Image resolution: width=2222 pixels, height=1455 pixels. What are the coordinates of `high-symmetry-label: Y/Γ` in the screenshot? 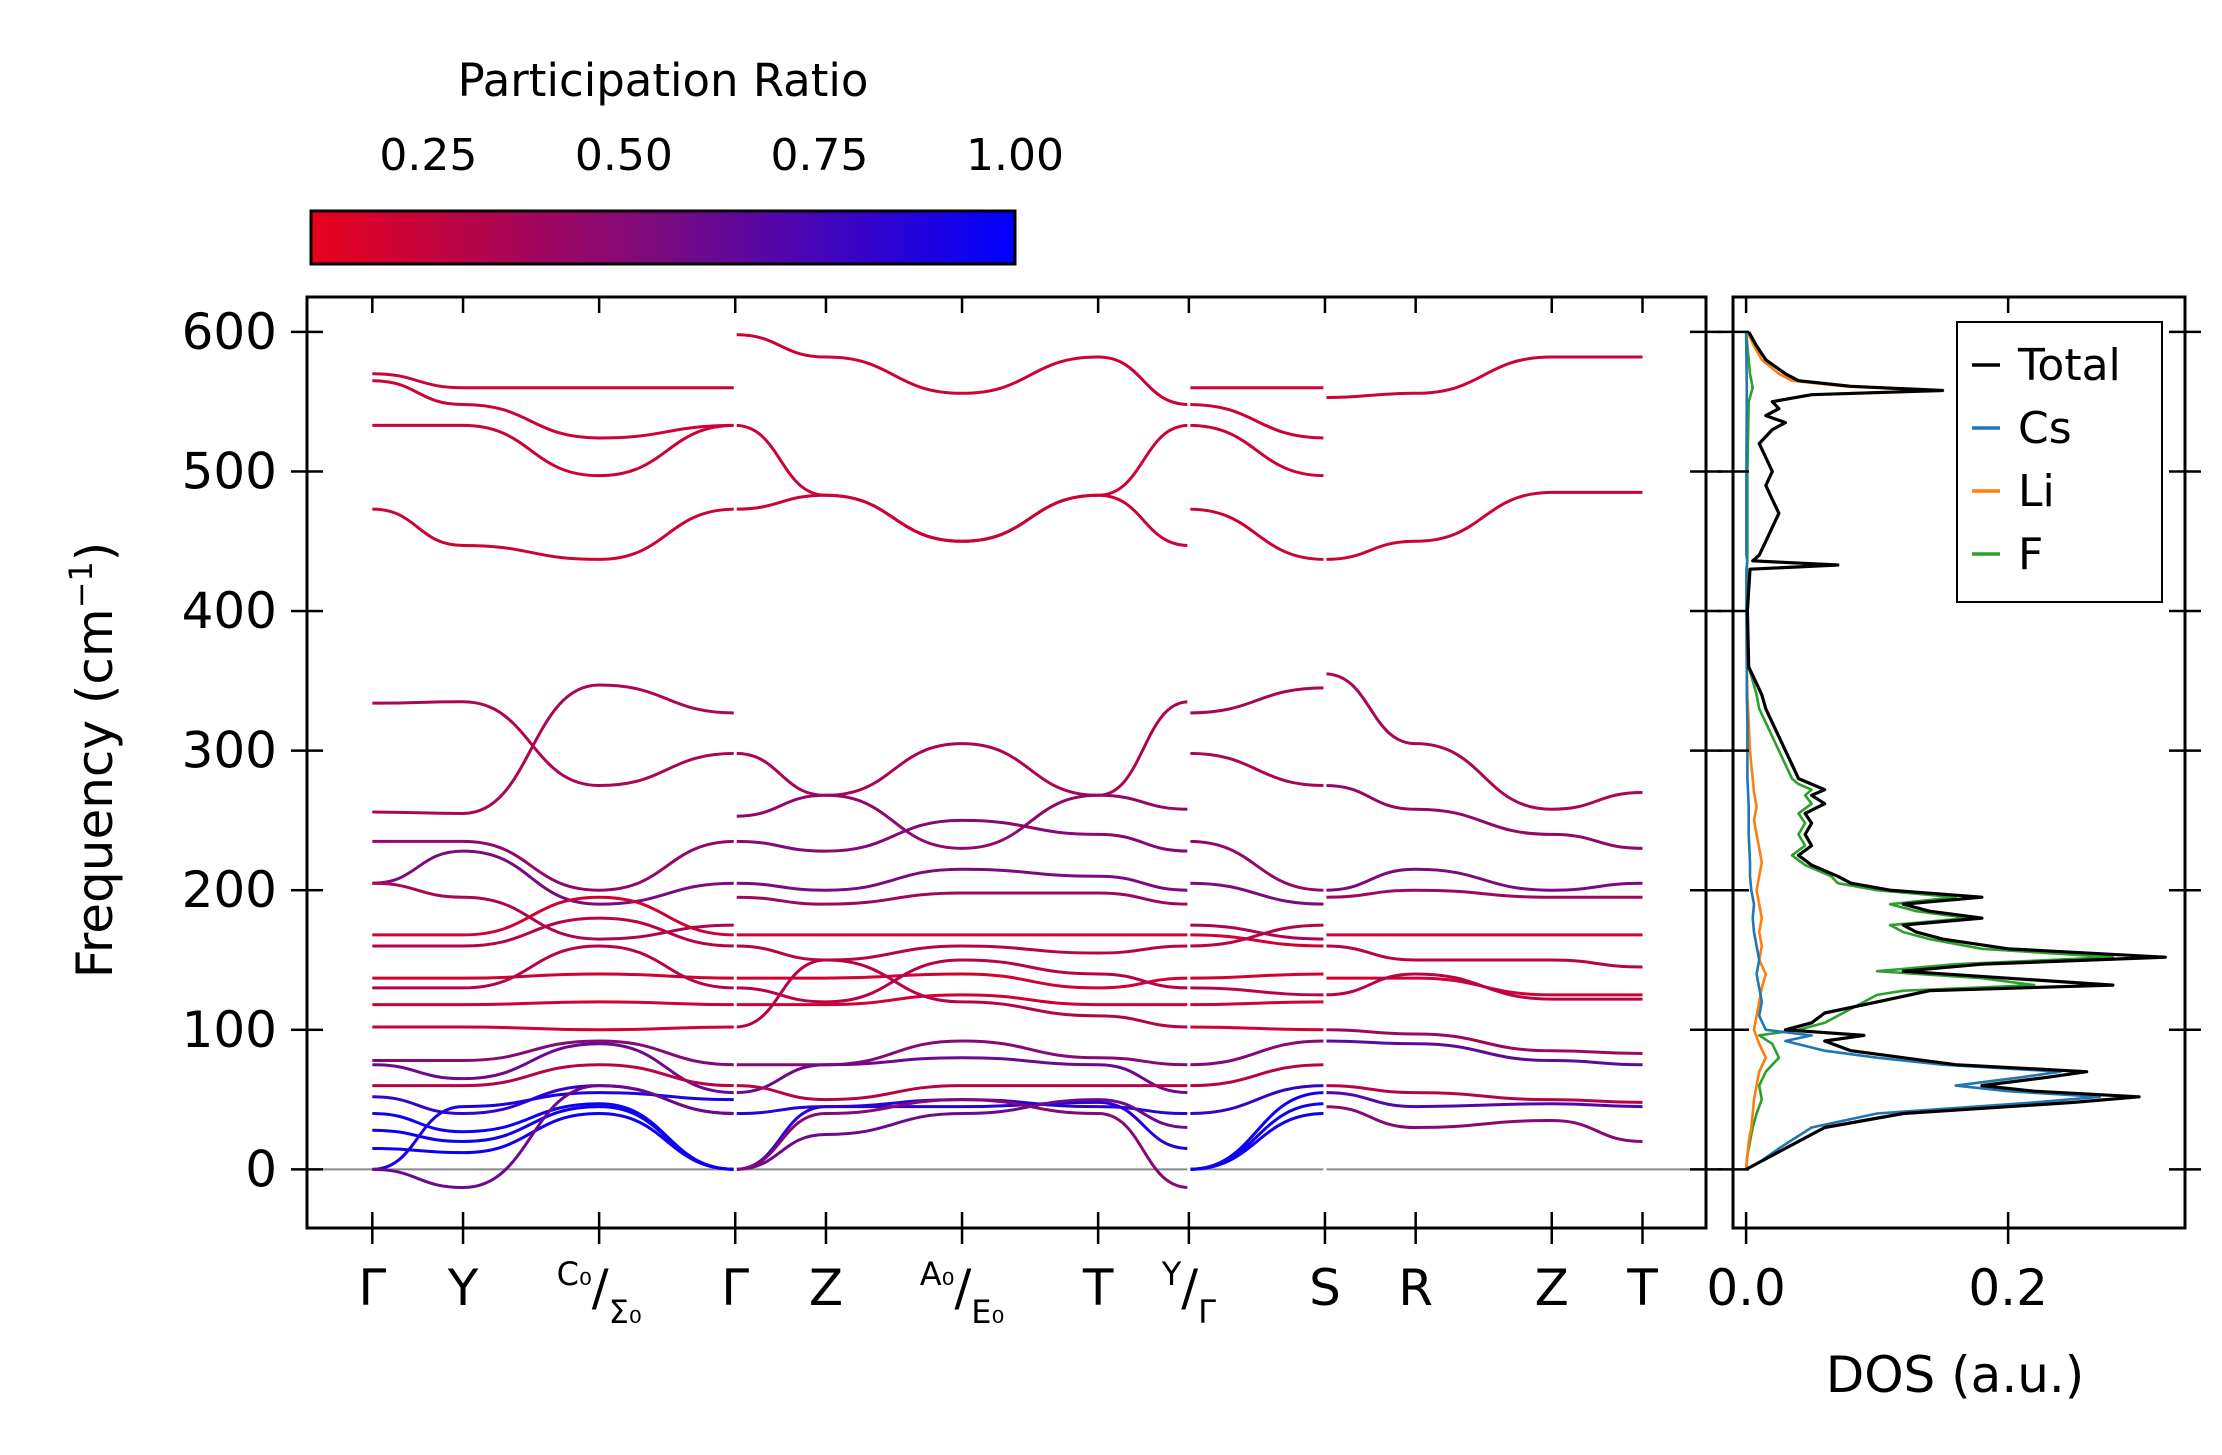 It's located at (1188, 1293).